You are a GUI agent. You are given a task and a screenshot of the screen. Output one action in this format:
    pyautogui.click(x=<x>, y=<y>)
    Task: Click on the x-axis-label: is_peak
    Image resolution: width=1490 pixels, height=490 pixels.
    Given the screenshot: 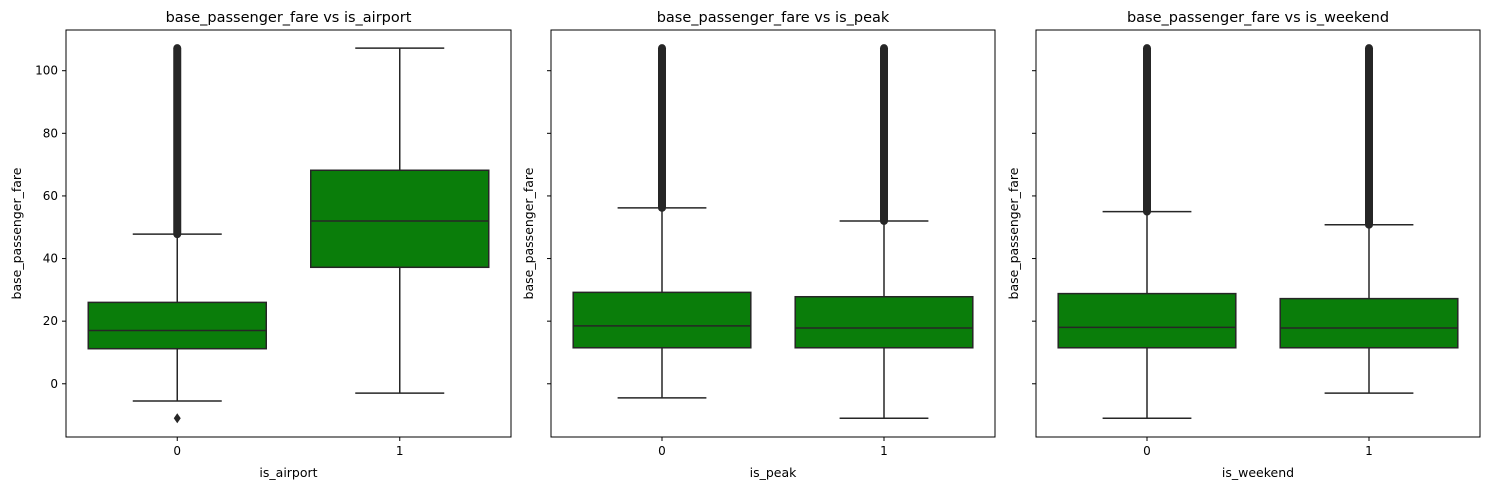 What is the action you would take?
    pyautogui.click(x=774, y=472)
    